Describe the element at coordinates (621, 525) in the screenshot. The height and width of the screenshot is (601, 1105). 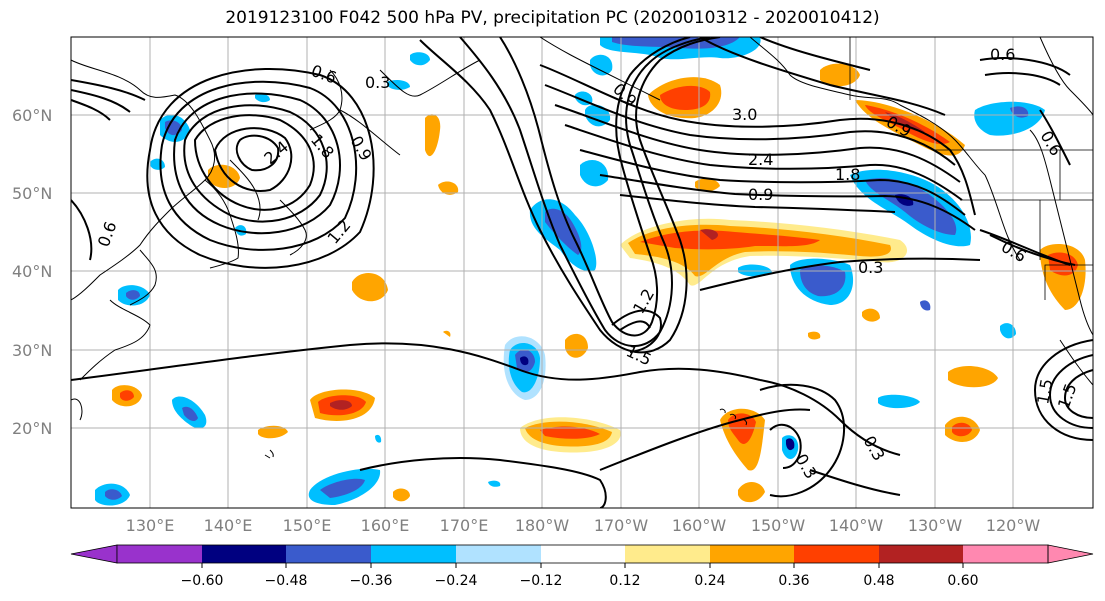
I see `lon-label: 170°W` at that location.